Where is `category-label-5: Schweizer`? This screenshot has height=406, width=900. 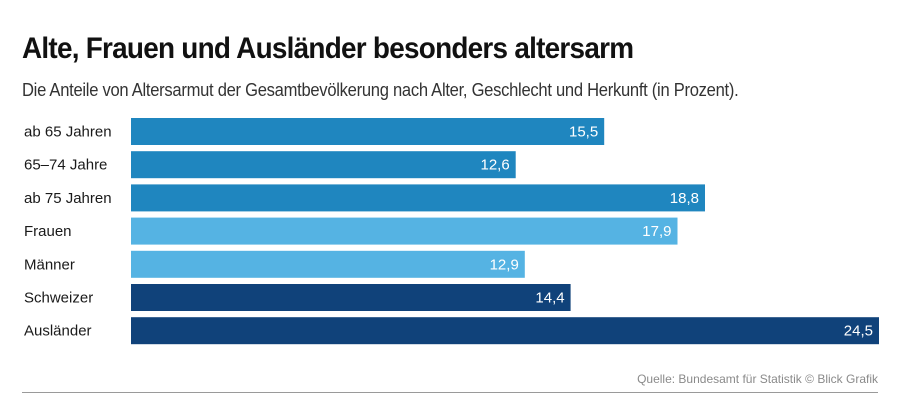 category-label-5: Schweizer is located at coordinates (58, 298).